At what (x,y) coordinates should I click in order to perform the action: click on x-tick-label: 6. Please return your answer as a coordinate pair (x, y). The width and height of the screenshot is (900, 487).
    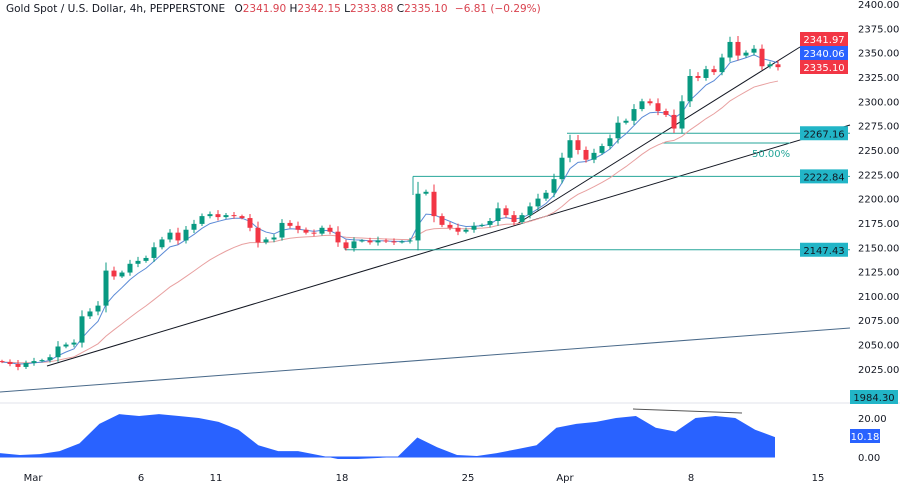
    Looking at the image, I should click on (141, 478).